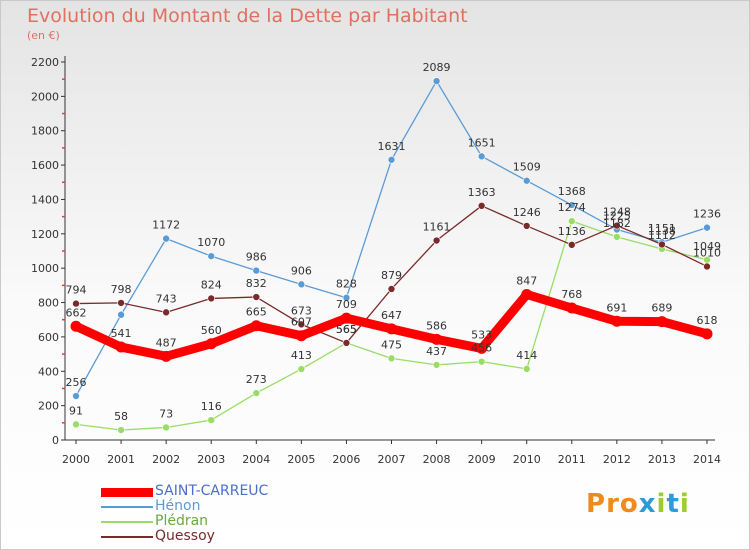 This screenshot has height=550, width=750. What do you see at coordinates (121, 333) in the screenshot?
I see `data-label: 541` at bounding box center [121, 333].